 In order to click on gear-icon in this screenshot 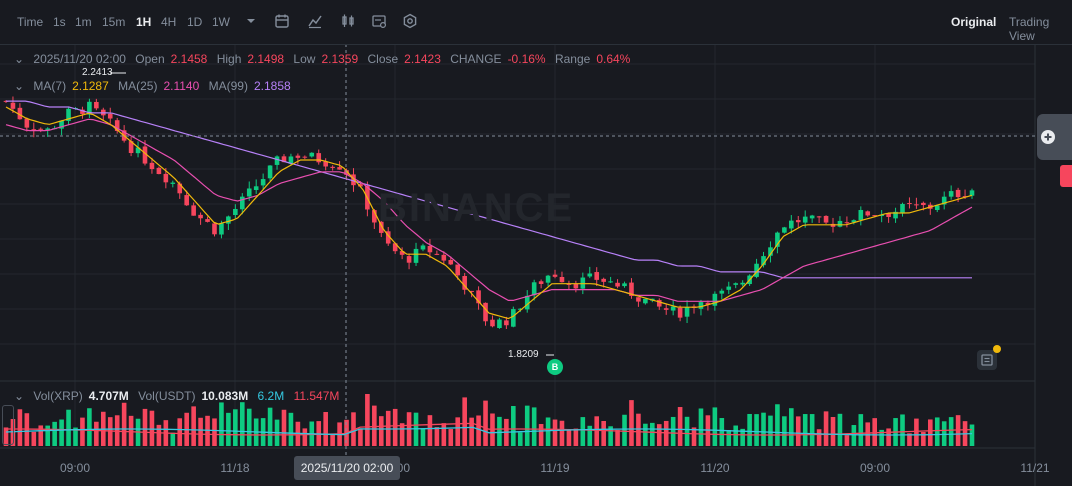, I will do `click(410, 21)`.